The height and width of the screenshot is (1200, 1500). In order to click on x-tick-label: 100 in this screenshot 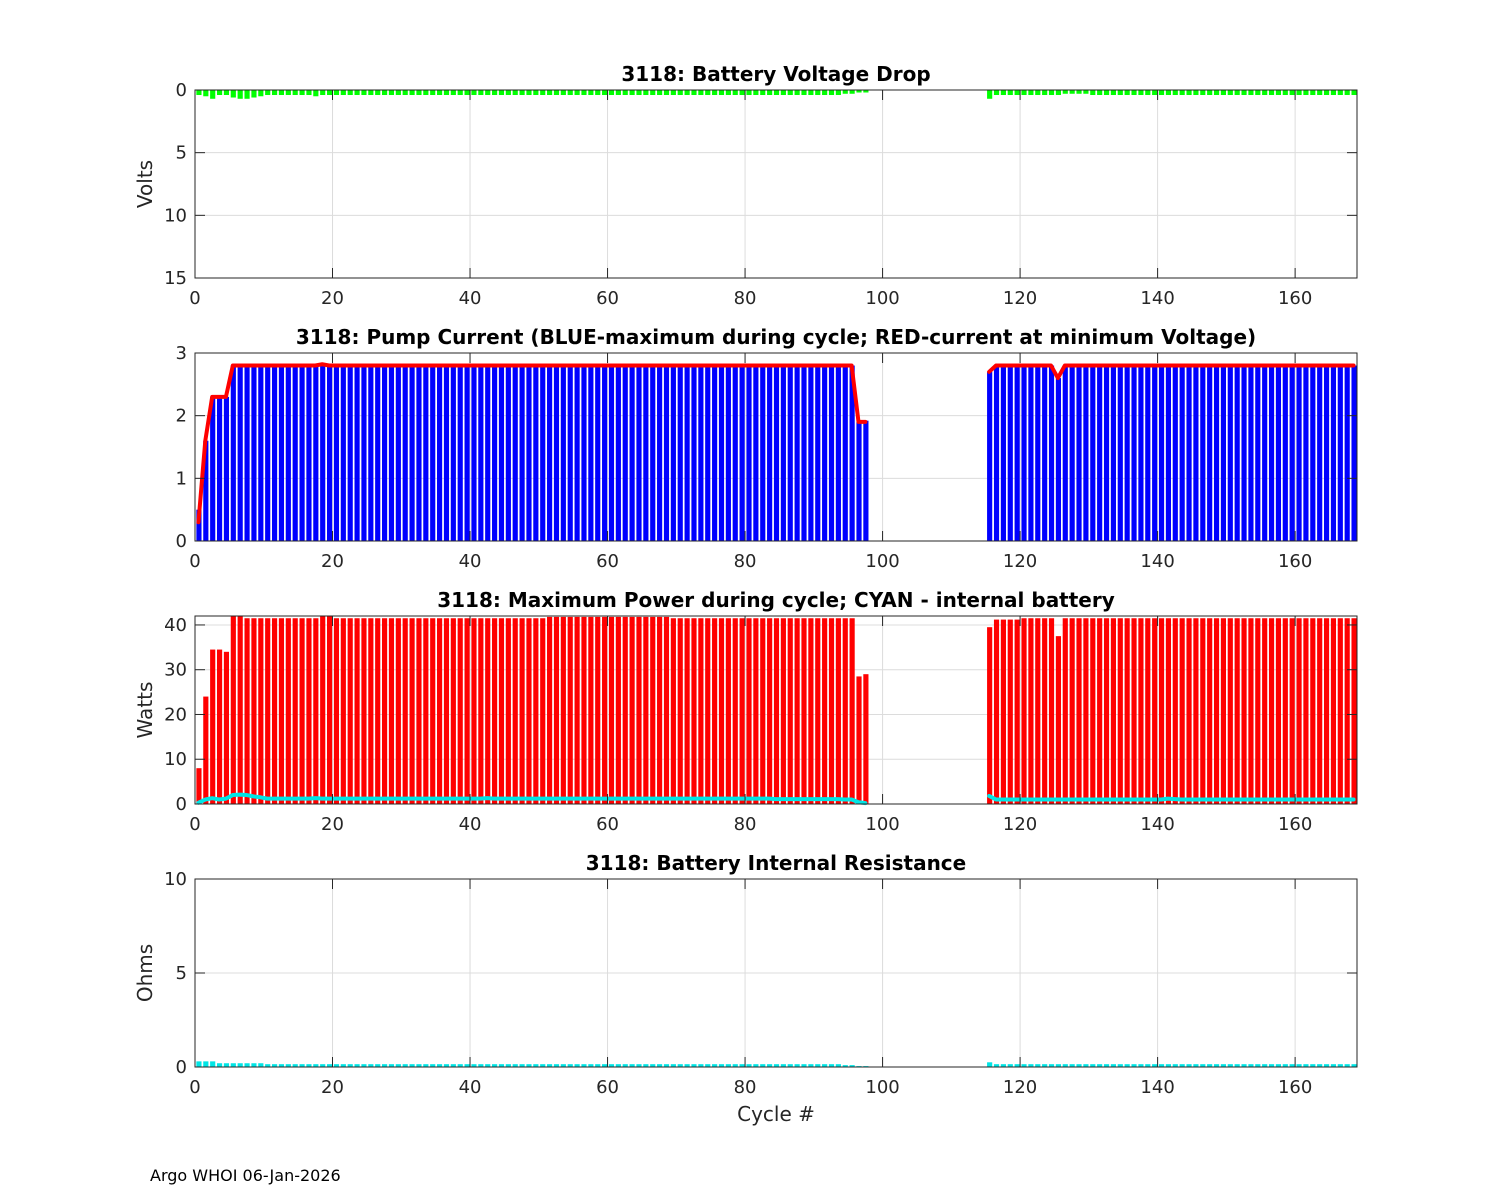, I will do `click(882, 1087)`.